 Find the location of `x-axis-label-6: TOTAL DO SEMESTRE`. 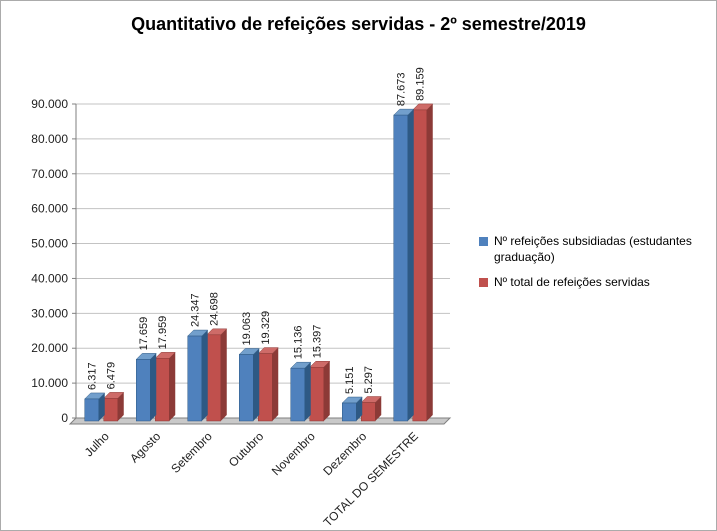

x-axis-label-6: TOTAL DO SEMESTRE is located at coordinates (371, 479).